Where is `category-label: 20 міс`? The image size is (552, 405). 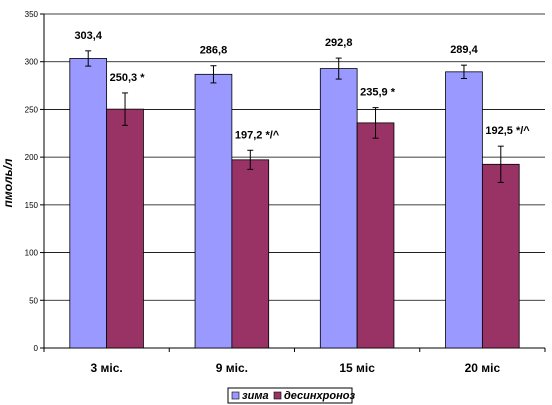
category-label: 20 міс is located at coordinates (483, 368).